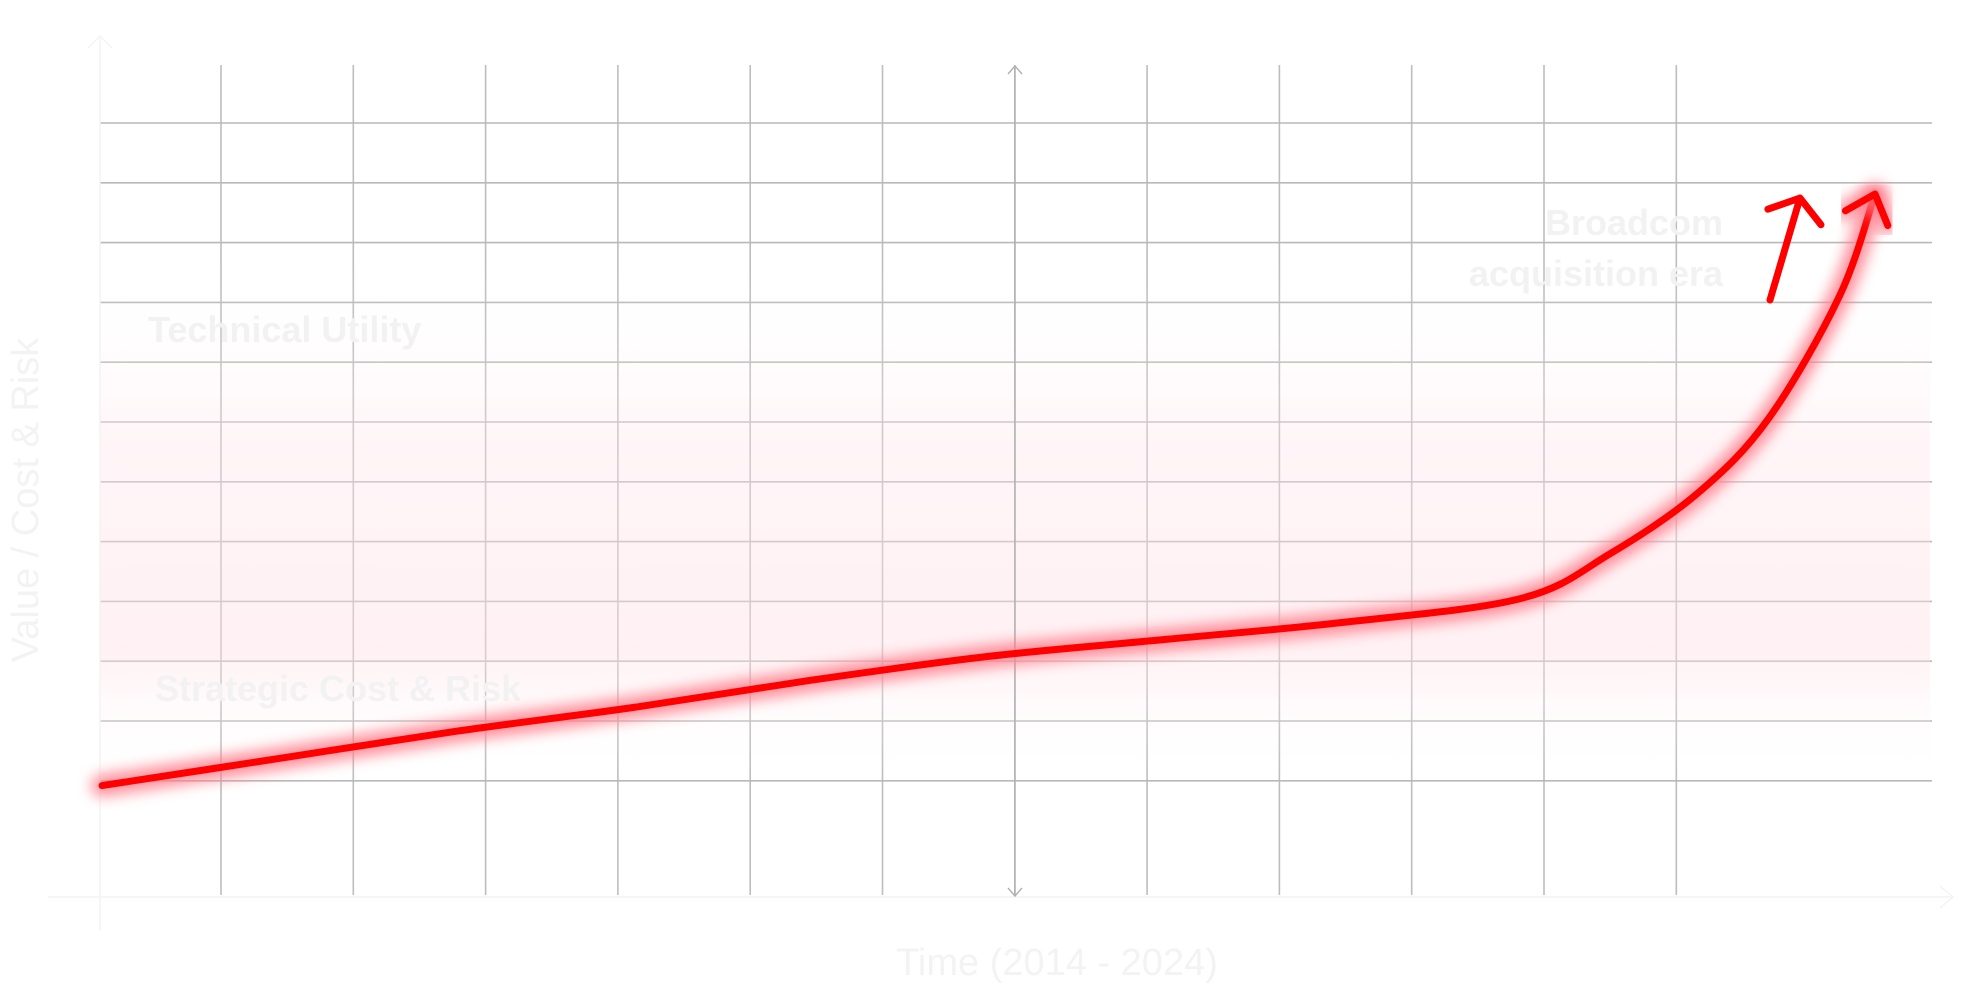 The width and height of the screenshot is (1963, 989). Describe the element at coordinates (1015, 892) in the screenshot. I see `center-axis-arrow-bottom` at that location.